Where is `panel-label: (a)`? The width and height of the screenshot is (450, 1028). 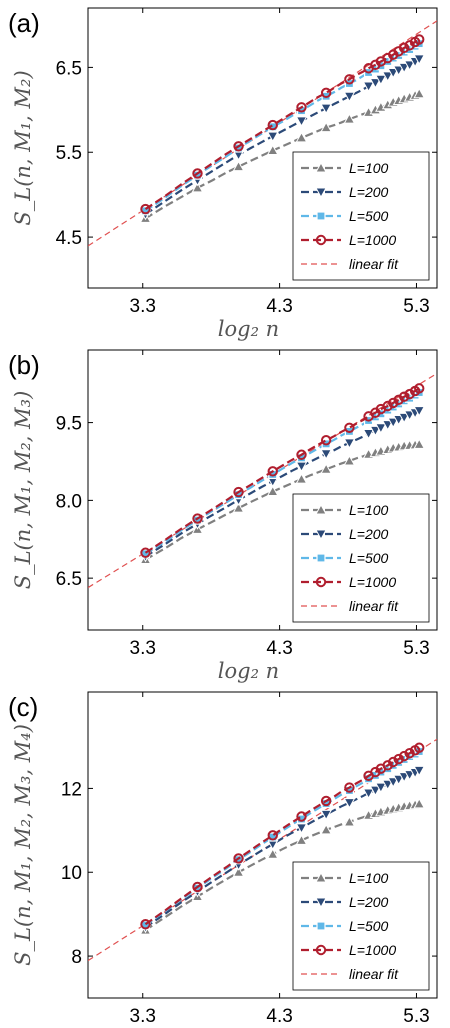 panel-label: (a) is located at coordinates (24, 23).